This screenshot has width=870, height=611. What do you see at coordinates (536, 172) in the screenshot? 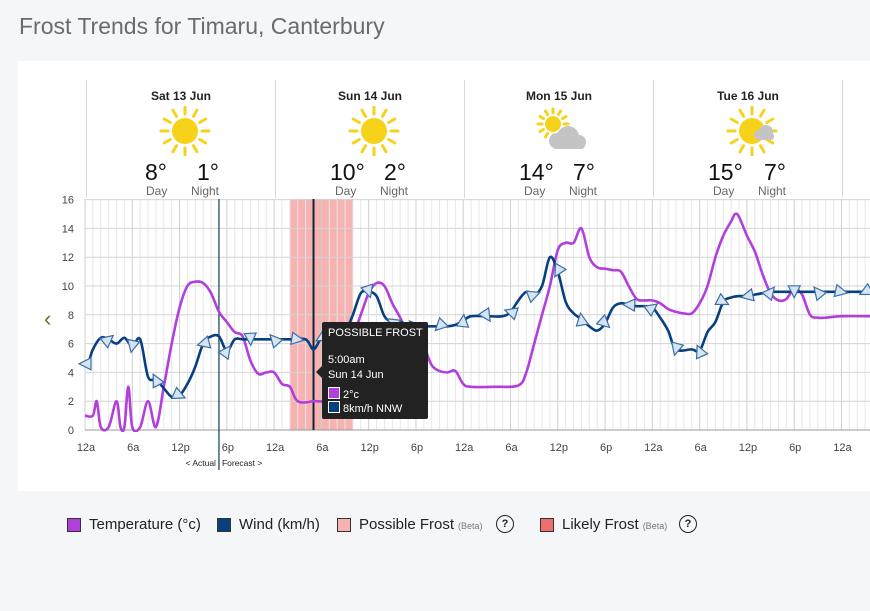
I see `day-temp: 14°` at bounding box center [536, 172].